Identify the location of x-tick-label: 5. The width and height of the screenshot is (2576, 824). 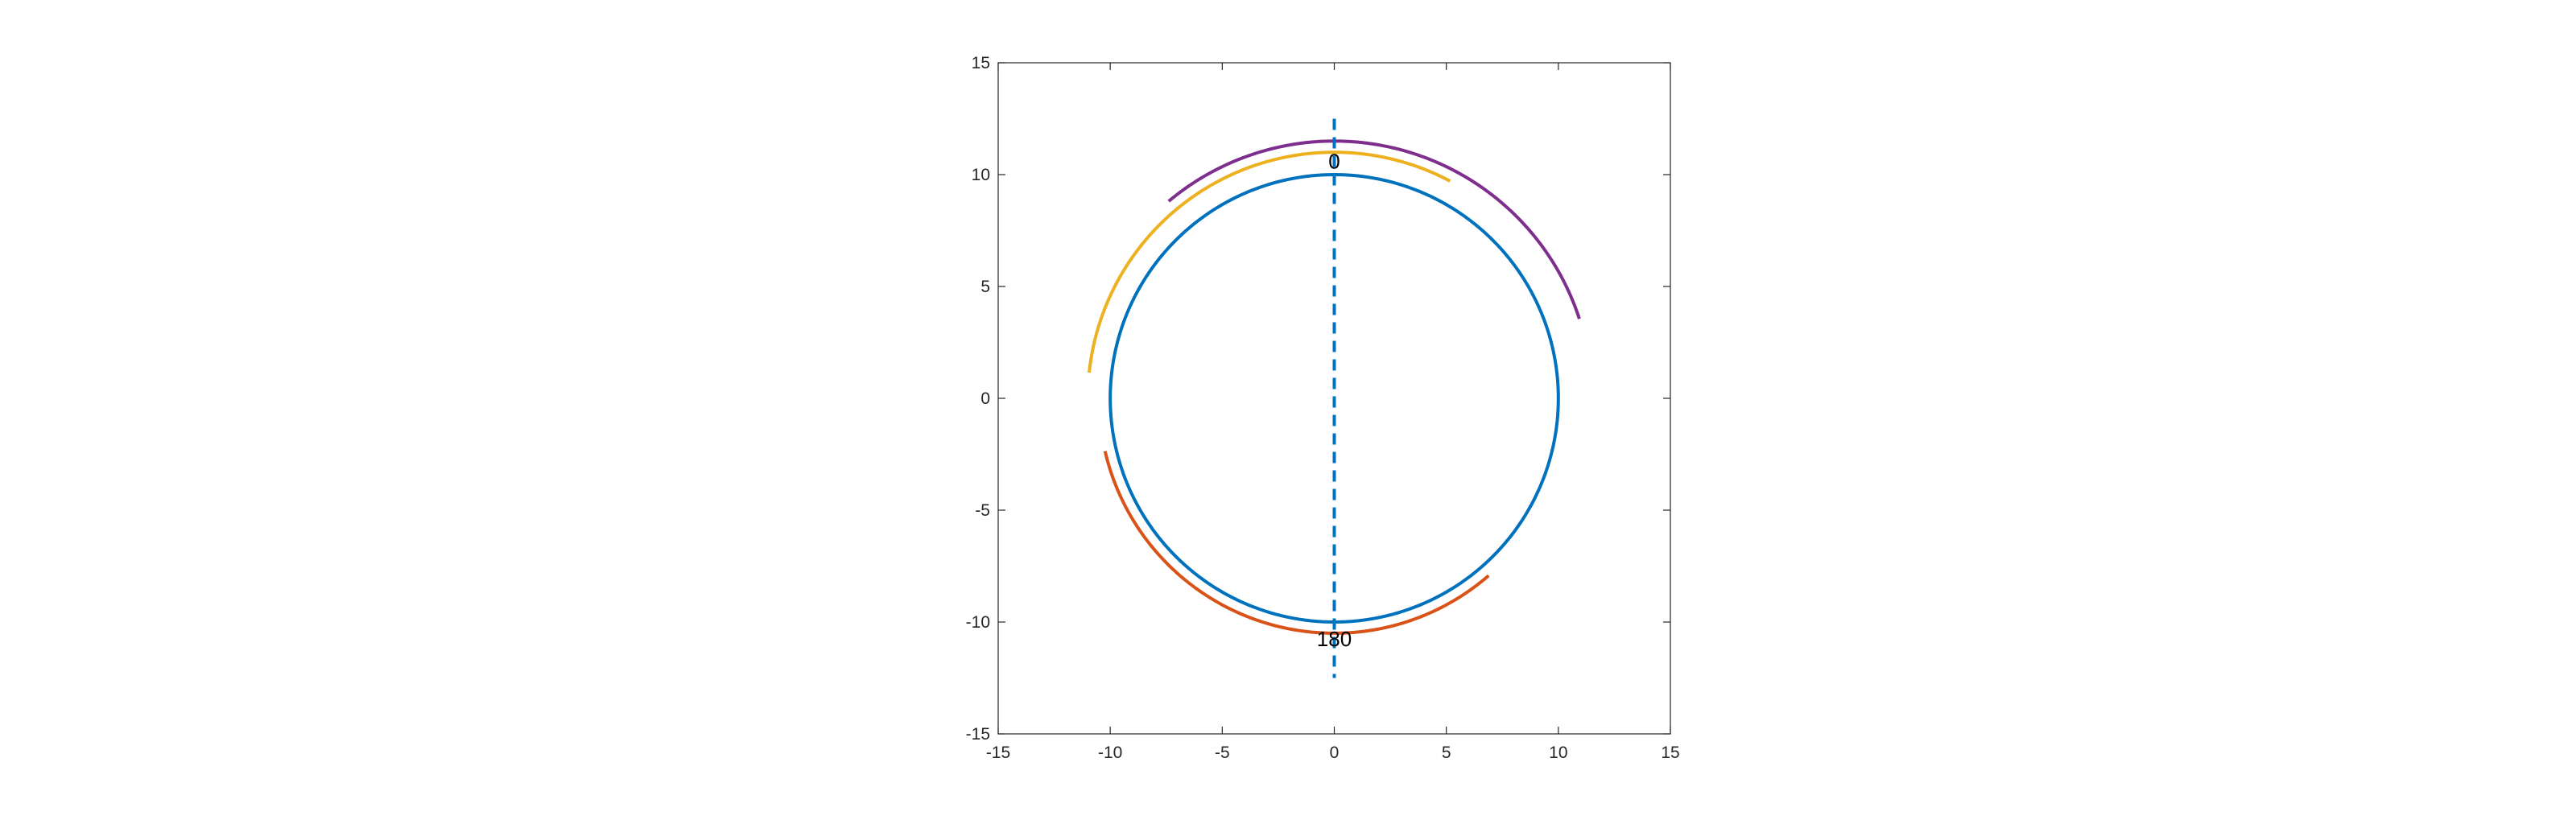
(1446, 753).